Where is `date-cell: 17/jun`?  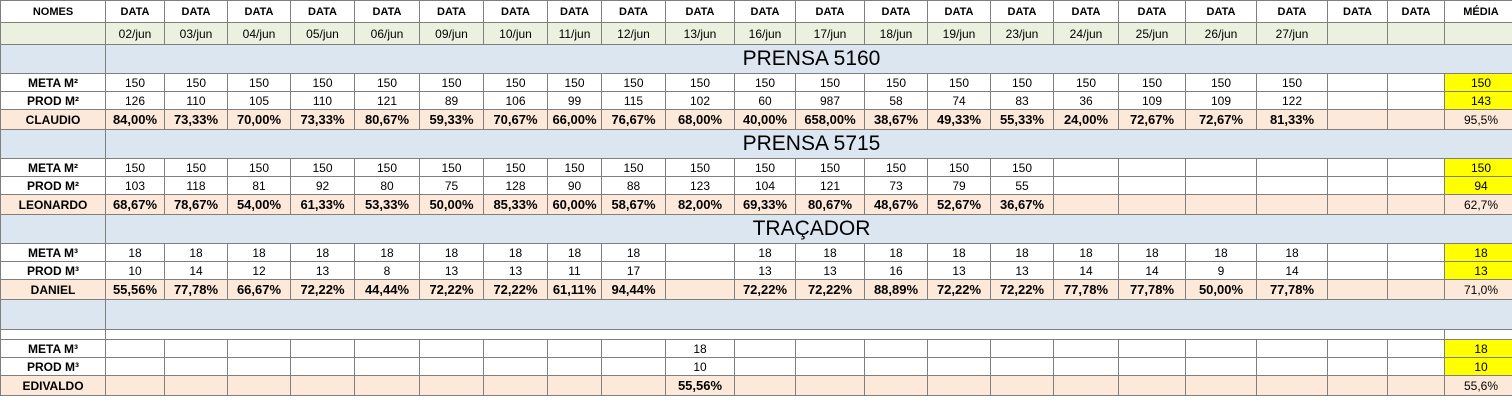
date-cell: 17/jun is located at coordinates (830, 33).